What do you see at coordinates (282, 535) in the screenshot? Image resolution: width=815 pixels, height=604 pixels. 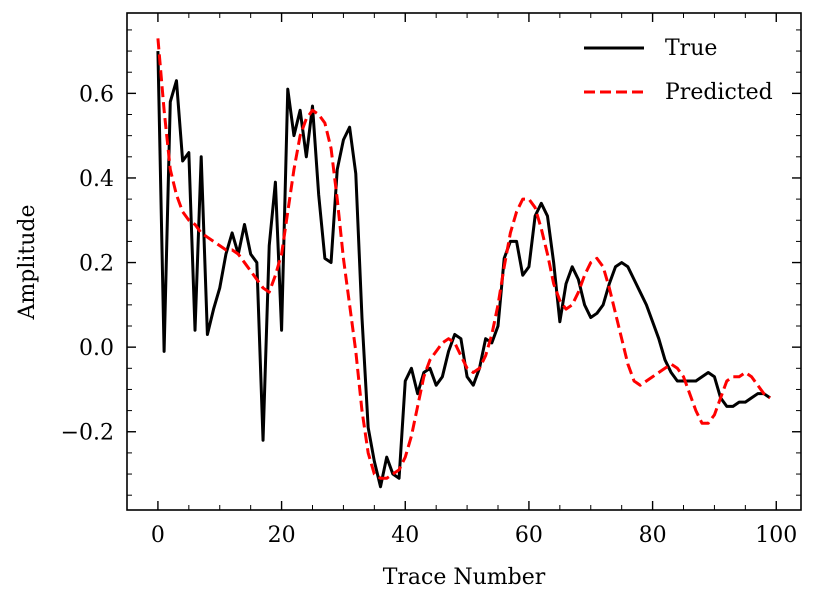 I see `x-tick-label: 20` at bounding box center [282, 535].